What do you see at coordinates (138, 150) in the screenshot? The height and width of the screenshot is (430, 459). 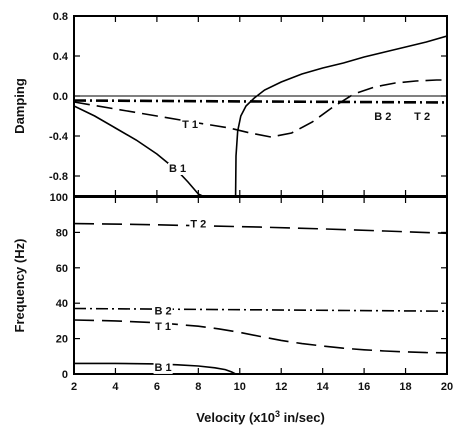 I see `damping-series-b1-line` at bounding box center [138, 150].